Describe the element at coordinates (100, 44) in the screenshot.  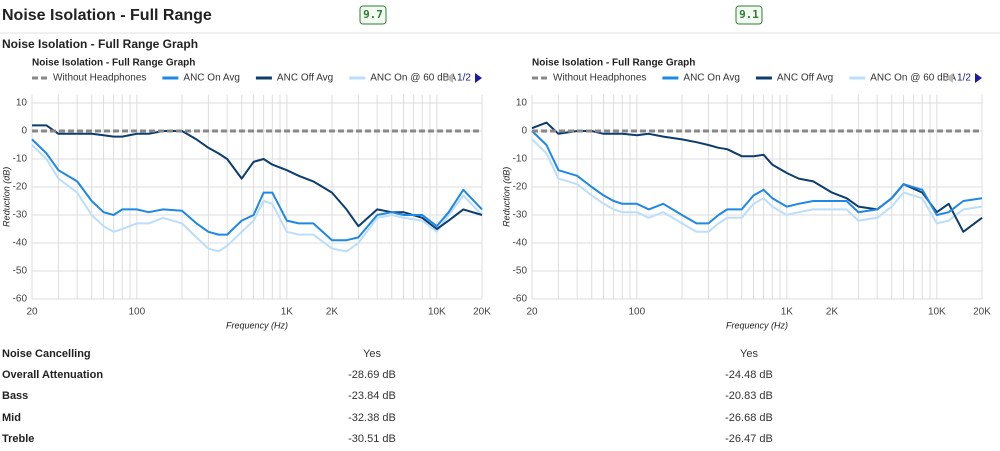
I see `section-title: Noise Isolation - Full Range Graph` at that location.